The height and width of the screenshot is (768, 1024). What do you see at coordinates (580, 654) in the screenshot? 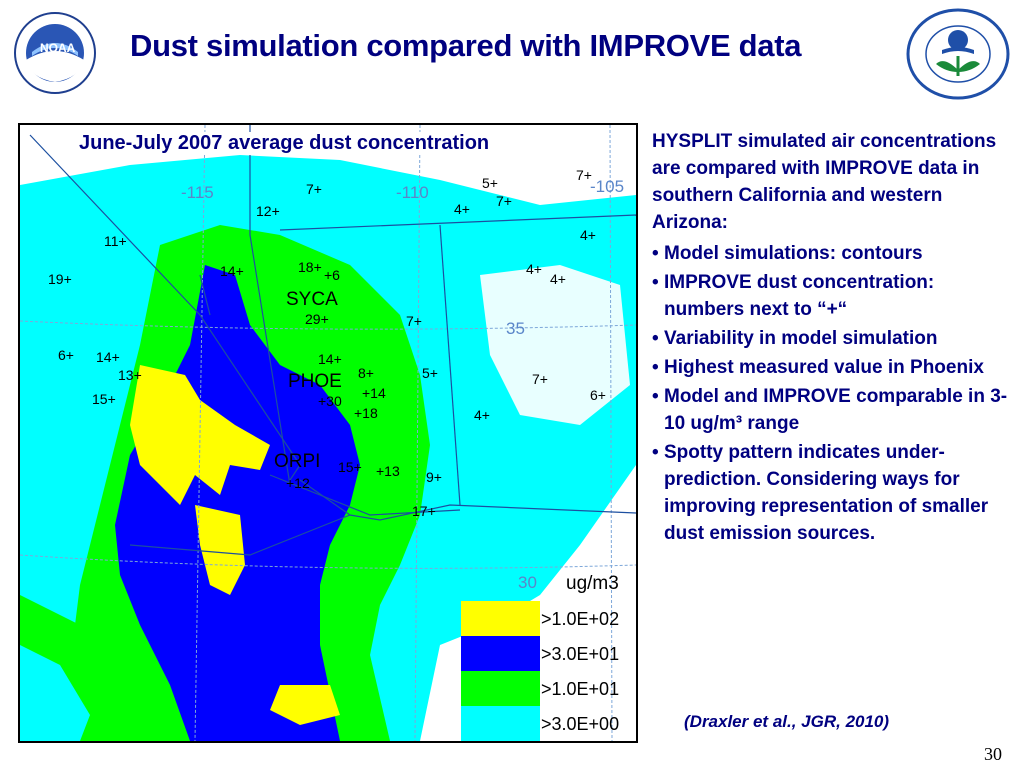
I see `legend-label: >3.0E+01` at bounding box center [580, 654].